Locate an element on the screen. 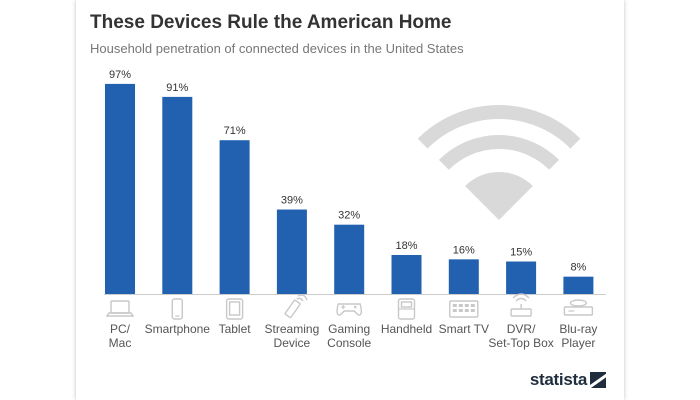  value-label: 39% is located at coordinates (292, 201).